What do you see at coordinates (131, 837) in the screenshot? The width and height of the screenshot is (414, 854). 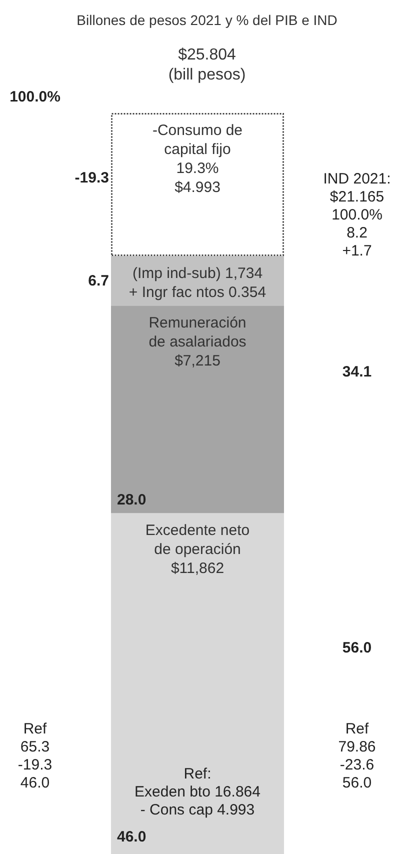 I see `data-label: 46.0` at bounding box center [131, 837].